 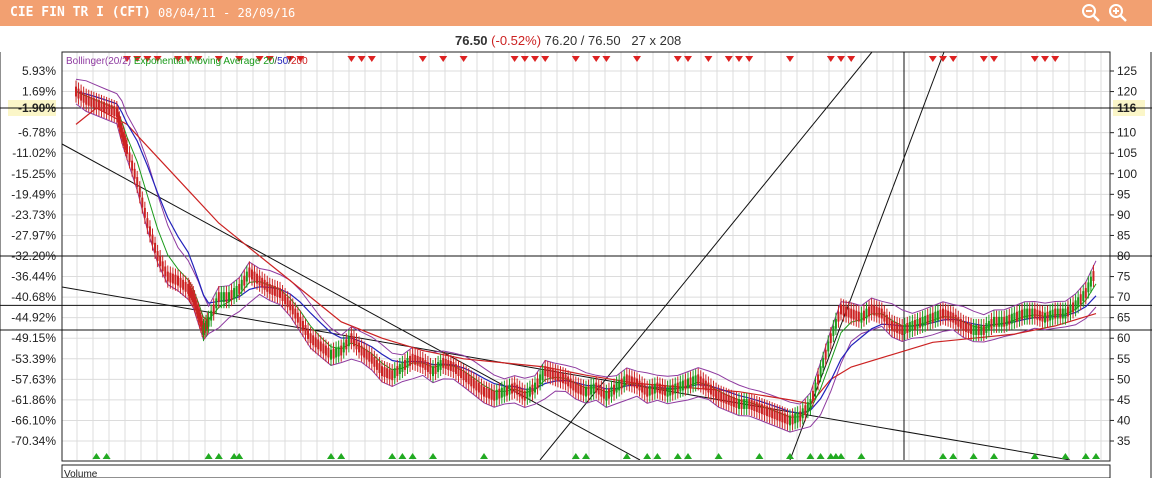 What do you see at coordinates (1118, 13) in the screenshot?
I see `zoom-in-icon` at bounding box center [1118, 13].